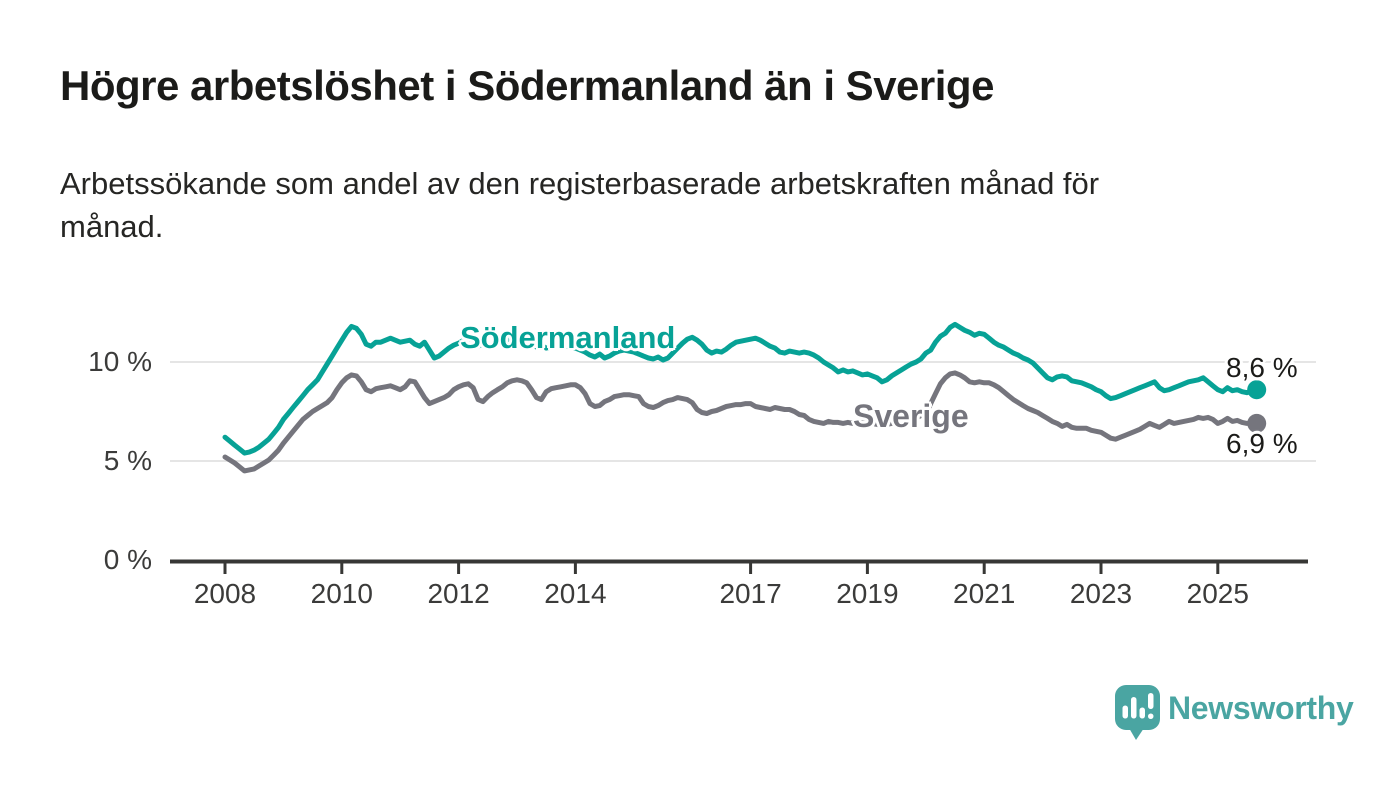 The width and height of the screenshot is (1400, 794). What do you see at coordinates (1137, 712) in the screenshot?
I see `bar-chart-speech-bubble-icon` at bounding box center [1137, 712].